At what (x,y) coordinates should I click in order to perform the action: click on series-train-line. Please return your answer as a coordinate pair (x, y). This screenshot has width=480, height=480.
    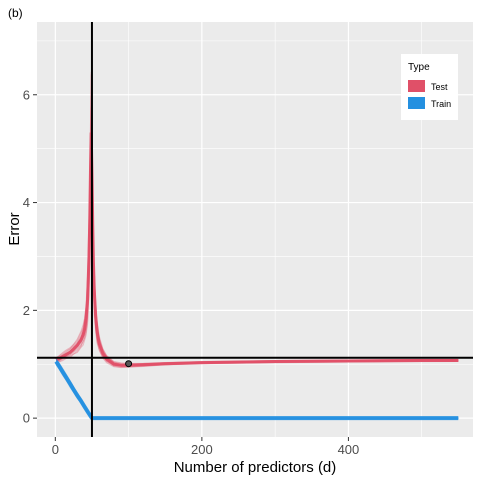
    Looking at the image, I should click on (256, 390).